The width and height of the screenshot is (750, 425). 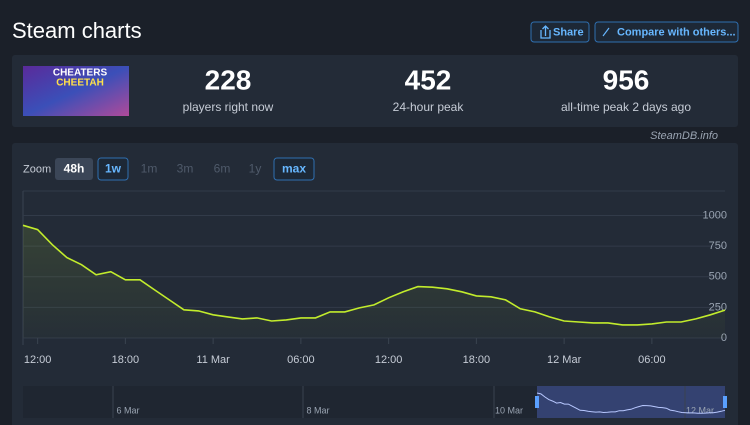 I want to click on navigator-label: 8 Mar, so click(x=317, y=410).